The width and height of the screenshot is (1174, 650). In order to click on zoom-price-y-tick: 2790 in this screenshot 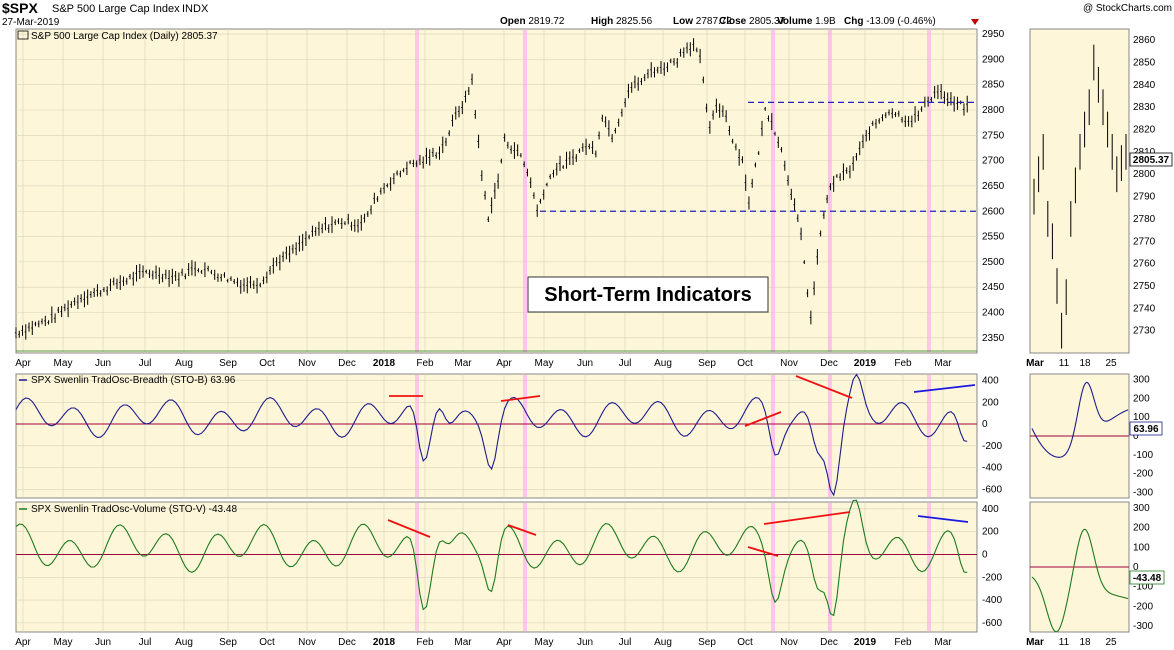, I will do `click(1144, 197)`.